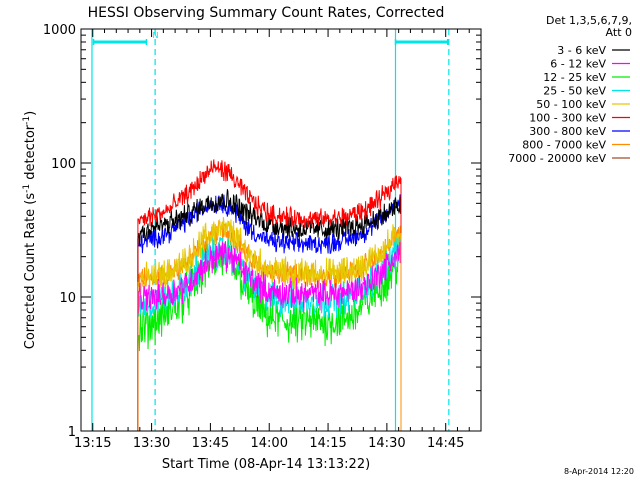 The image size is (640, 480). What do you see at coordinates (589, 20) in the screenshot?
I see `legend-header-0: Det 1,3,5,6,7,9,` at bounding box center [589, 20].